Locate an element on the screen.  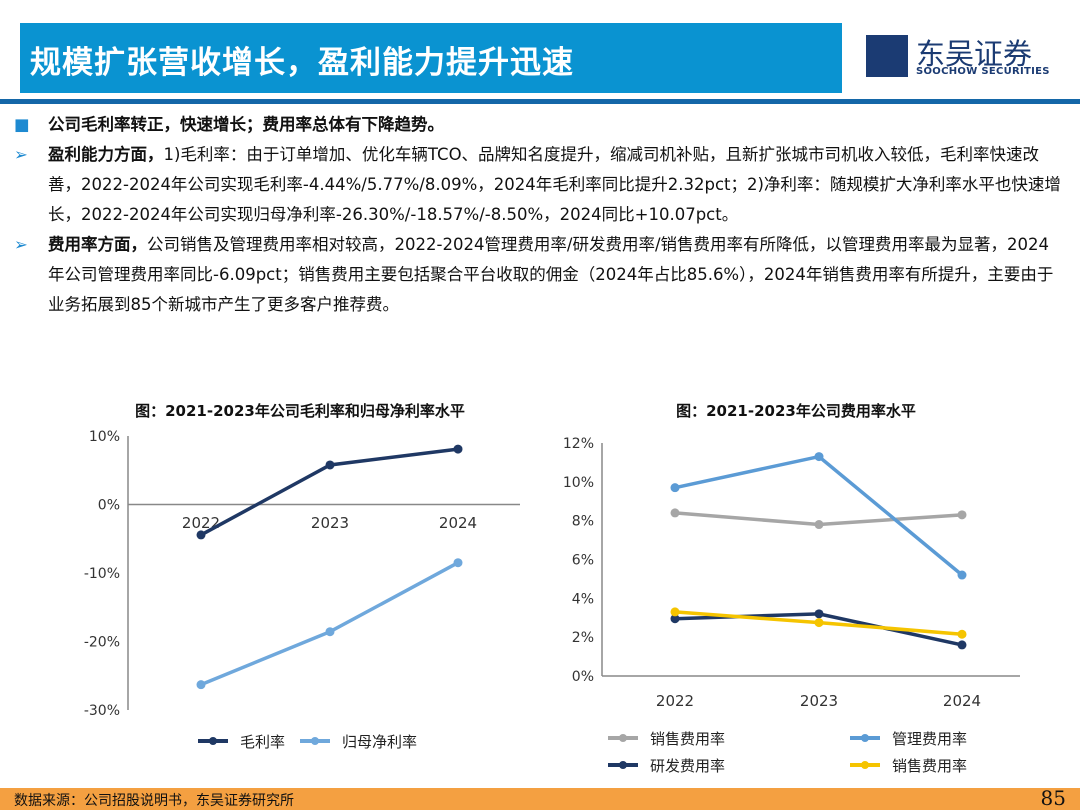
legend-label: 毛利率 is located at coordinates (262, 742).